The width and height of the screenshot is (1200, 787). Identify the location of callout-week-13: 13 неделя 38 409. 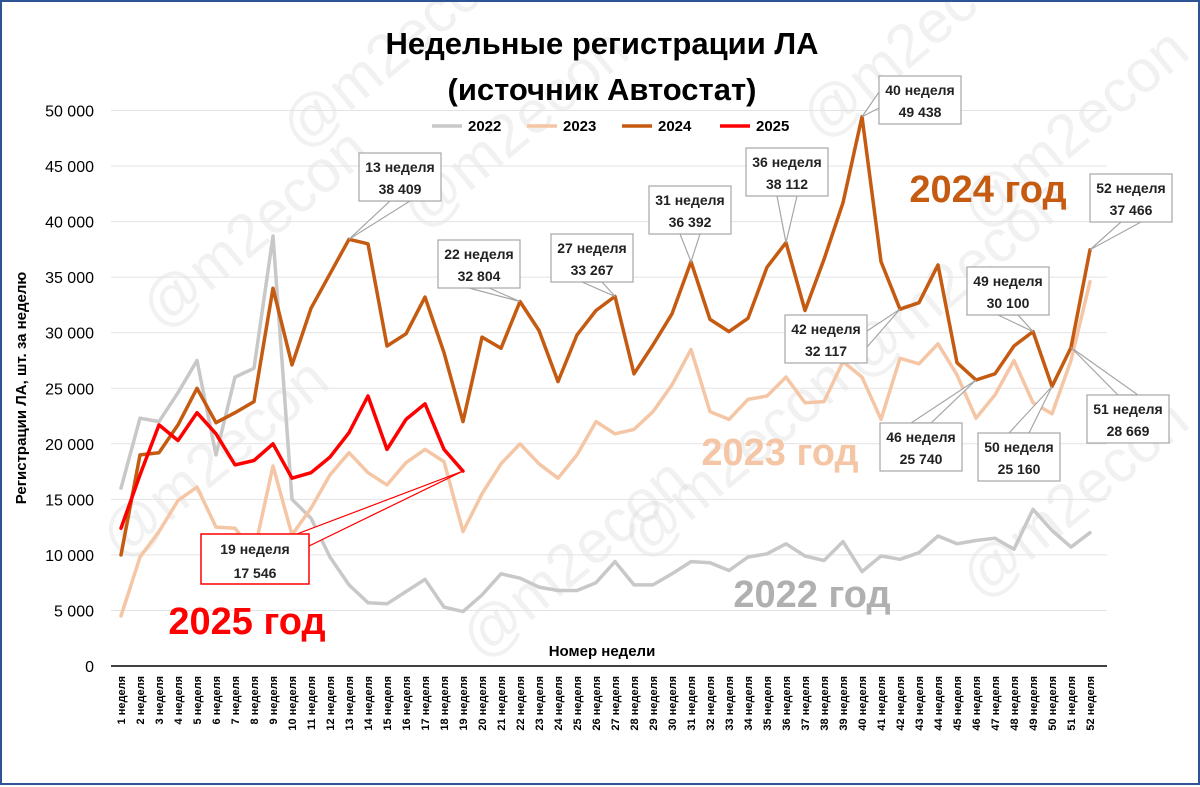
(400, 177).